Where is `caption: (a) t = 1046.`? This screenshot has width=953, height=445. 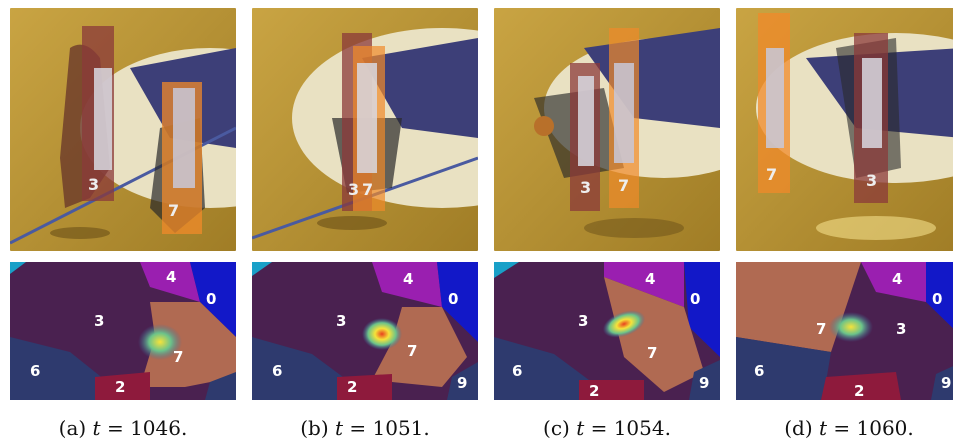 caption: (a) t = 1046. is located at coordinates (123, 428).